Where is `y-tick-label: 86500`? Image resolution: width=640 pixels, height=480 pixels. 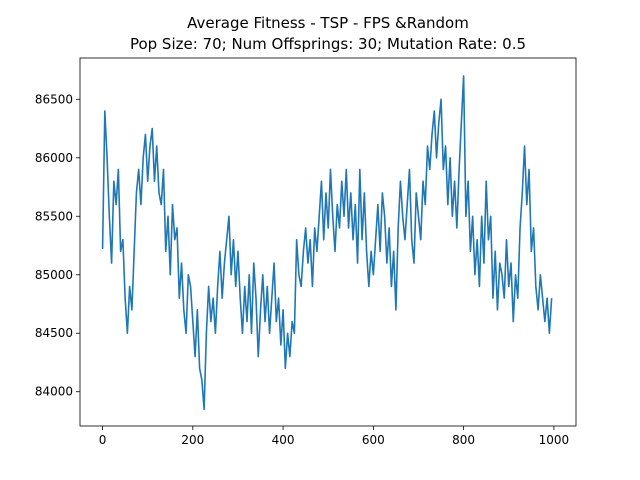 y-tick-label: 86500 is located at coordinates (54, 99).